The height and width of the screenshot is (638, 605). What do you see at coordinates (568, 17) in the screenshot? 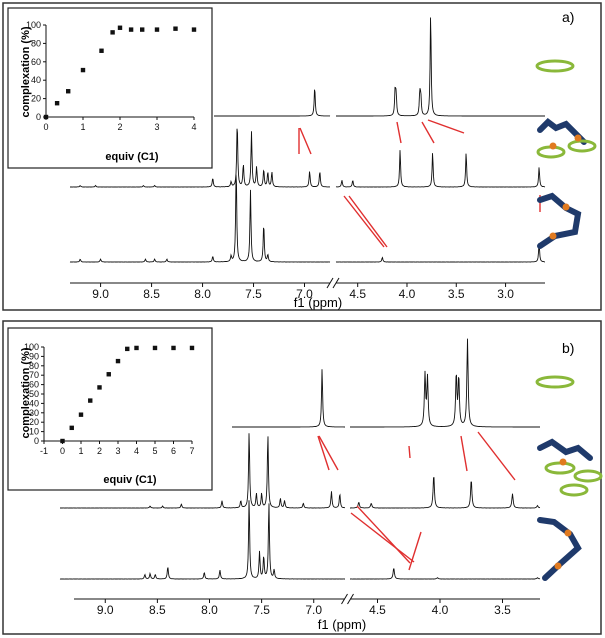
I see `panel-a-label: a)` at bounding box center [568, 17].